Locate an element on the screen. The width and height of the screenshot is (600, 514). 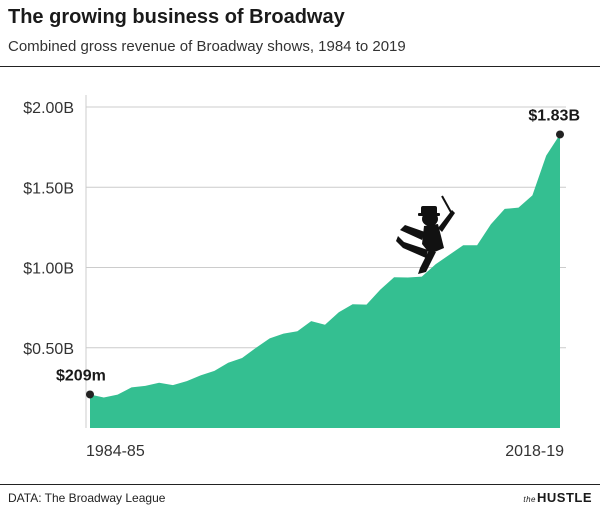
y-tick-label: $1.50B is located at coordinates (48, 188).